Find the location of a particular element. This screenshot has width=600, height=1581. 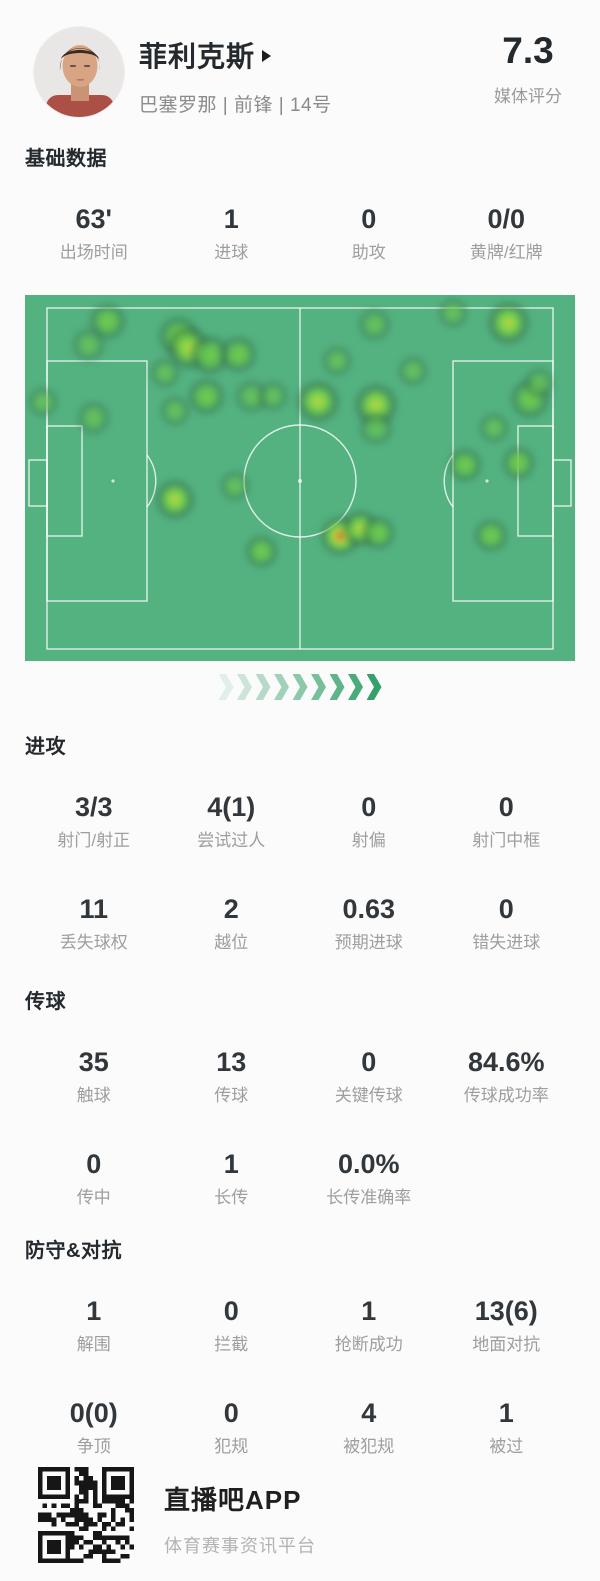

stat-label: 关键传球 is located at coordinates (368, 1095).